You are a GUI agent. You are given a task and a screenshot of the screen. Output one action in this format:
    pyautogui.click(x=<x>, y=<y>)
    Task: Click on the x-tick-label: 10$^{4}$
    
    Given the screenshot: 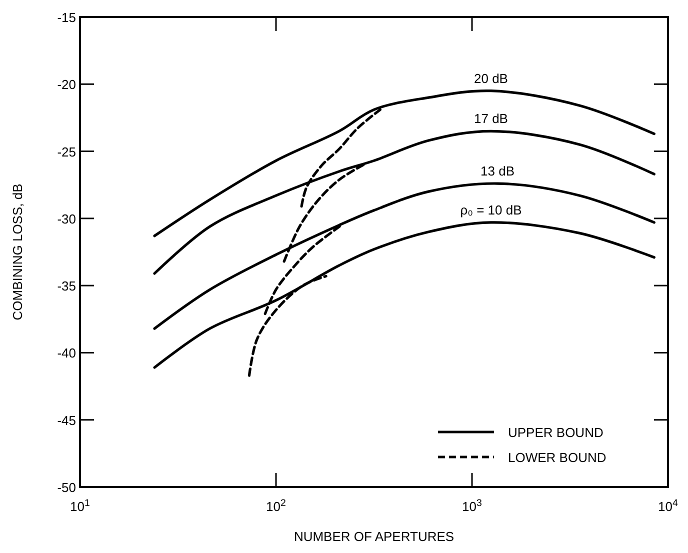 What is the action you would take?
    pyautogui.click(x=668, y=506)
    